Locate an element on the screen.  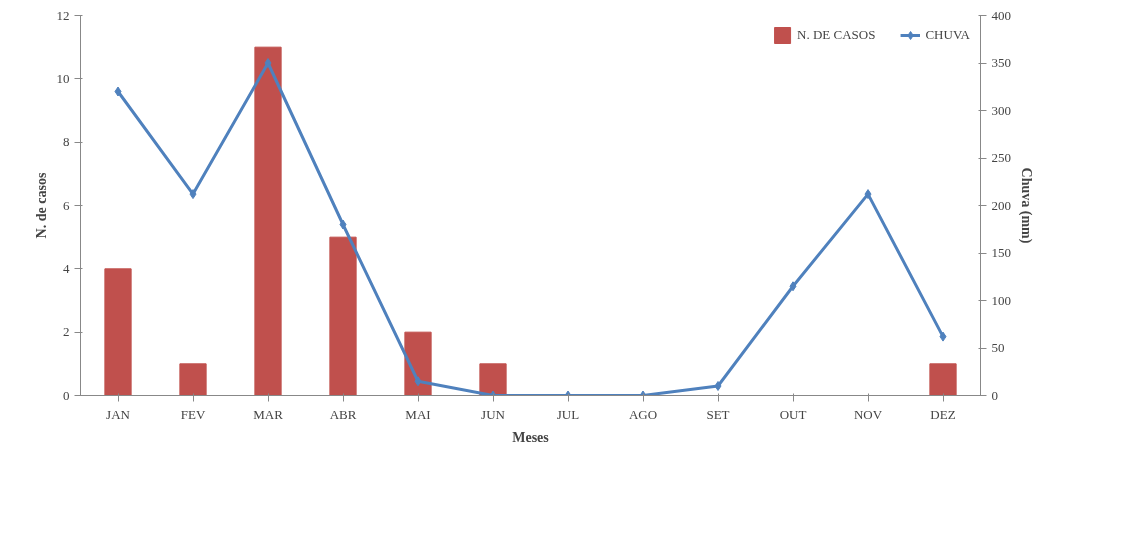
y-tick-label: 6 is located at coordinates (66, 205).